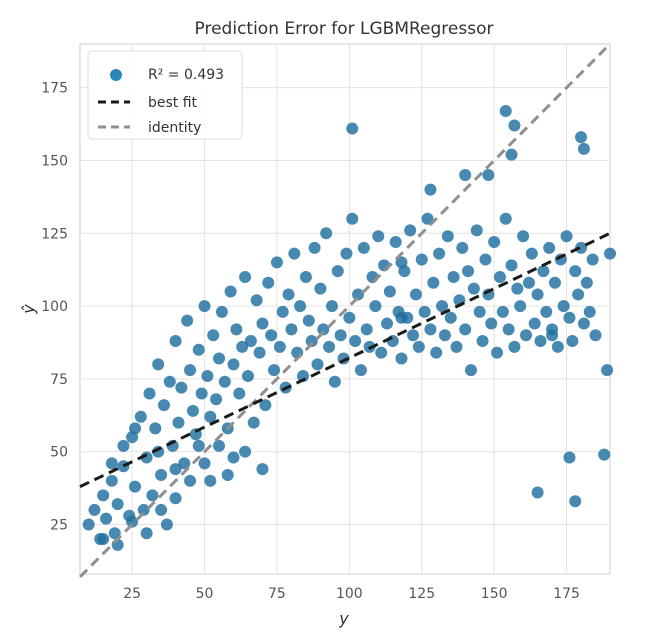 The width and height of the screenshot is (648, 640). I want to click on legend-r2-label: R² = 0.493, so click(186, 75).